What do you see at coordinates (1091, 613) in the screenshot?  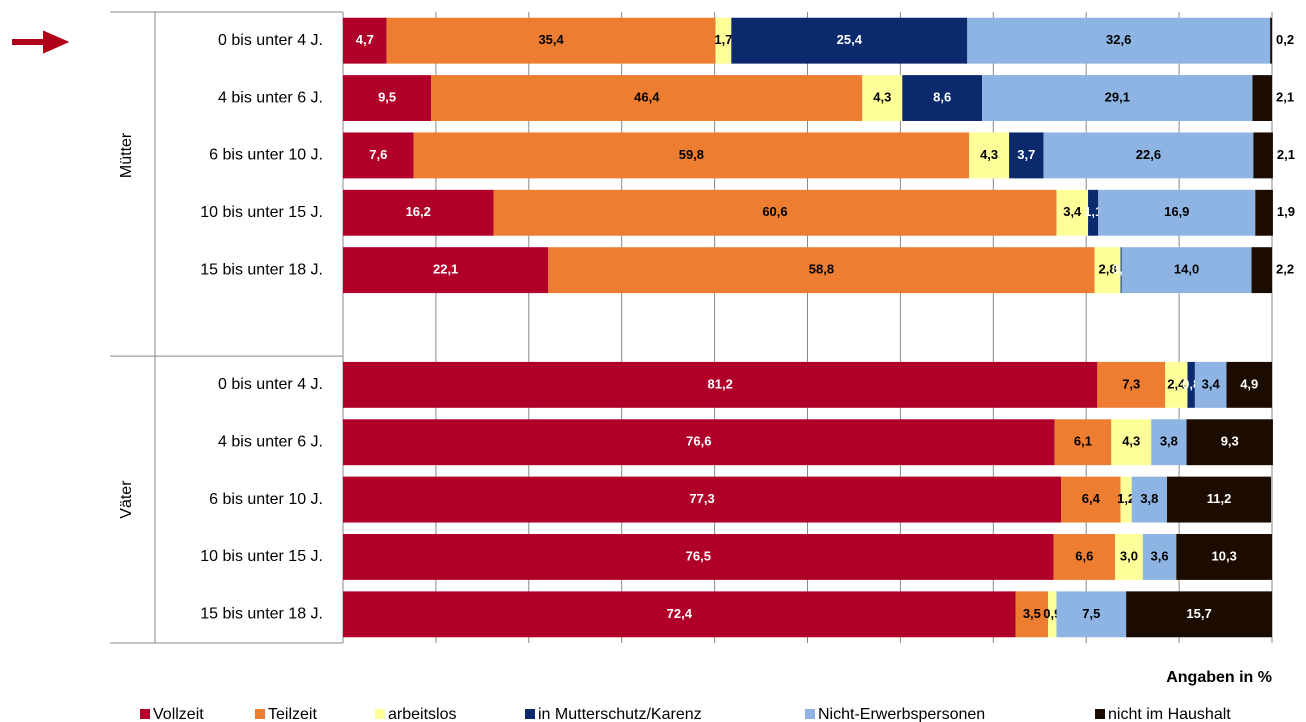 I see `value-label: 7,5` at bounding box center [1091, 613].